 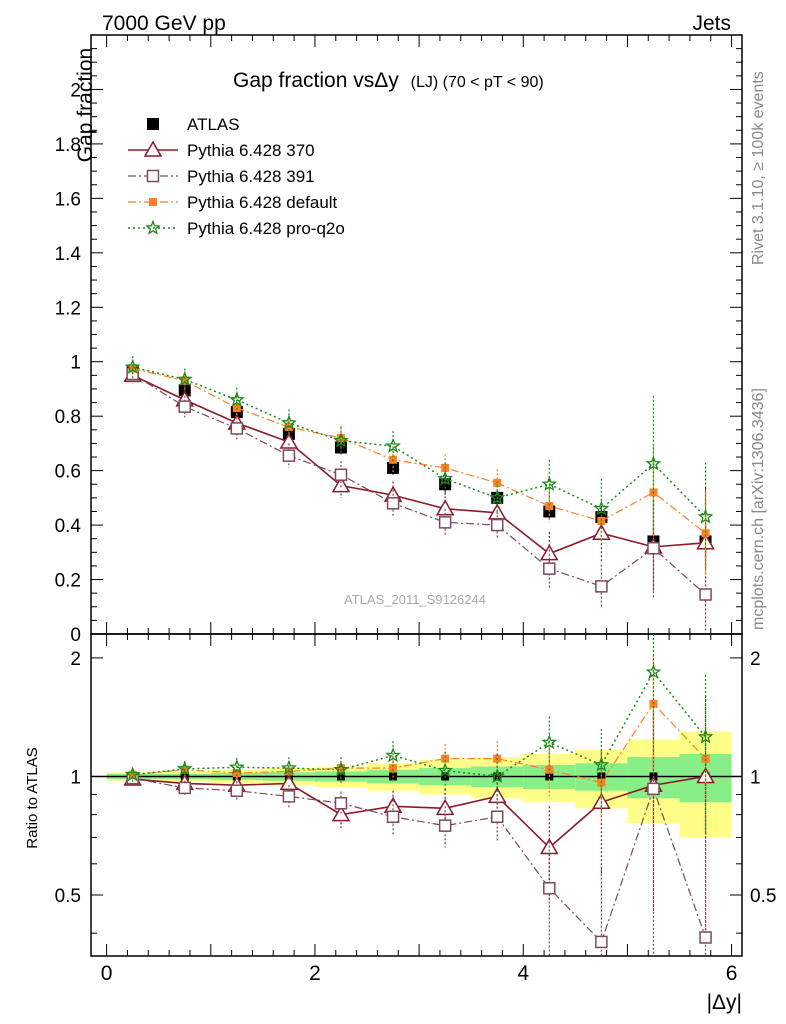 What do you see at coordinates (213, 124) in the screenshot?
I see `legend-label: ATLAS` at bounding box center [213, 124].